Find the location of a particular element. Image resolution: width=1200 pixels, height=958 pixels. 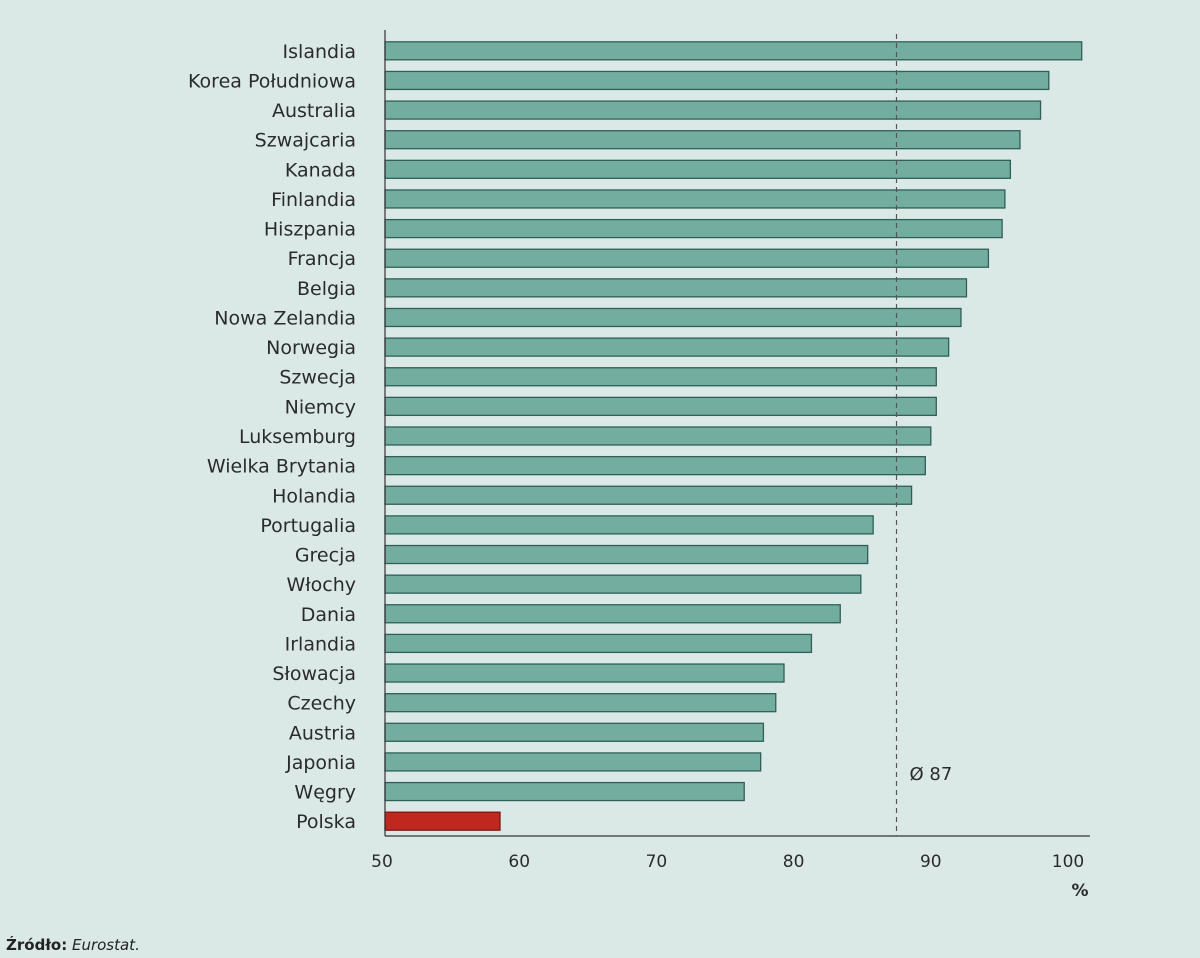

source-note: Źródło: Eurostat. is located at coordinates (73, 945).